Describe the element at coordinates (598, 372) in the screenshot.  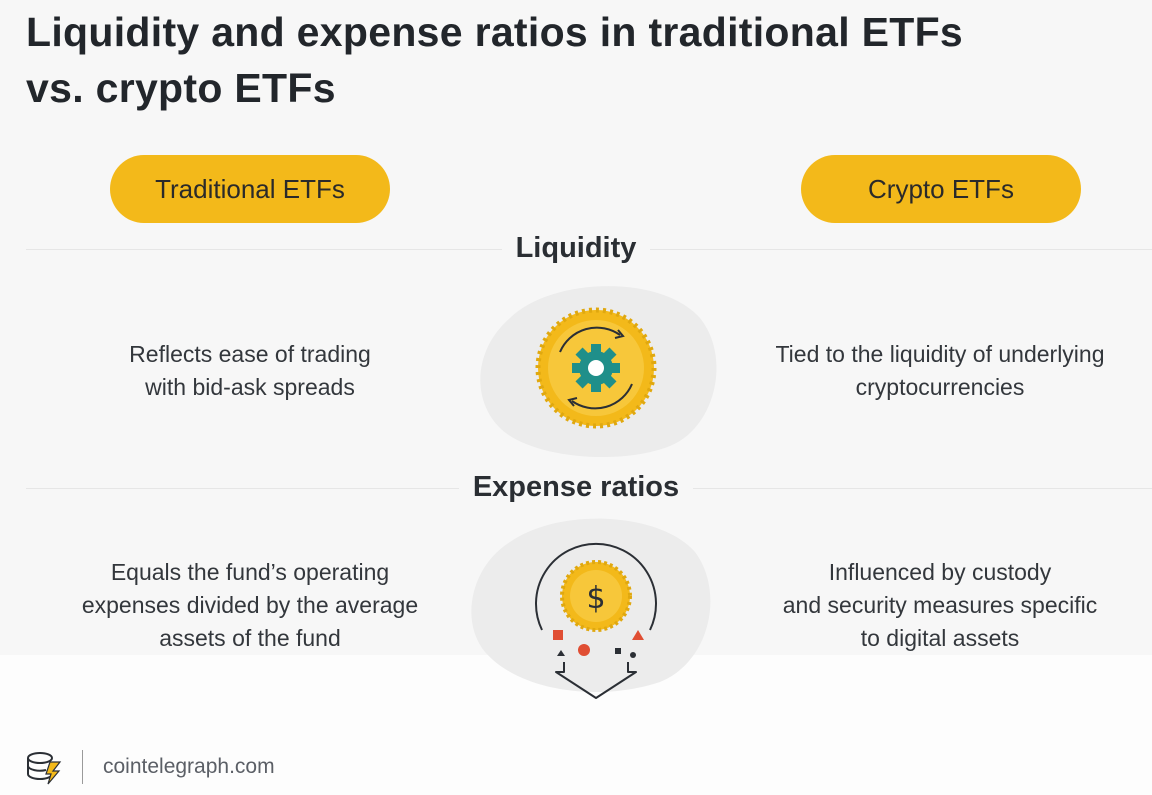
I see `gear-coin-icon` at that location.